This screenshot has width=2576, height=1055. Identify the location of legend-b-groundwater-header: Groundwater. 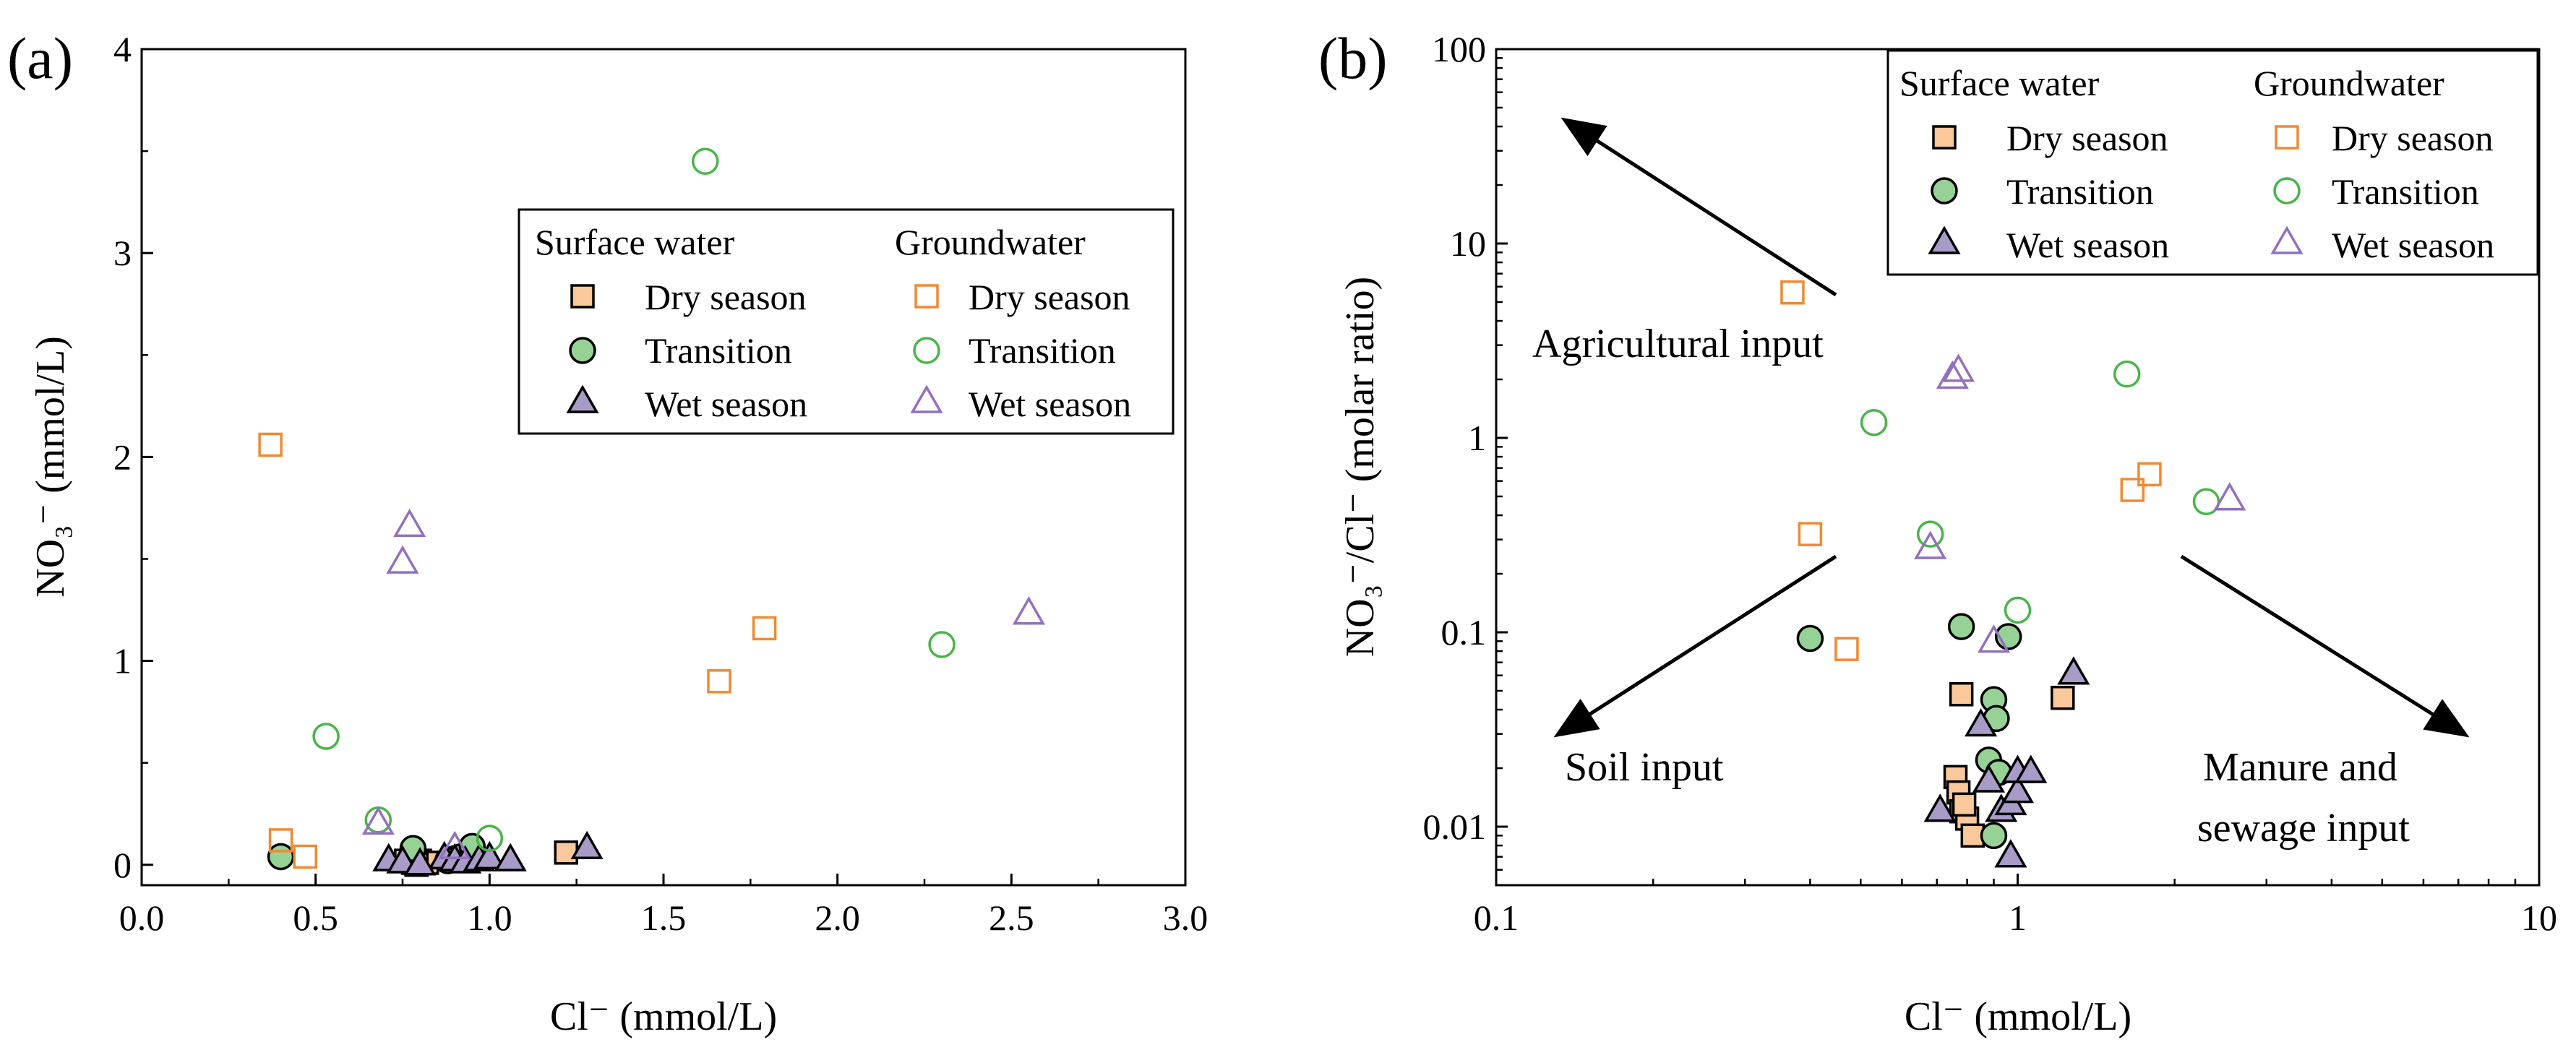
(2349, 83).